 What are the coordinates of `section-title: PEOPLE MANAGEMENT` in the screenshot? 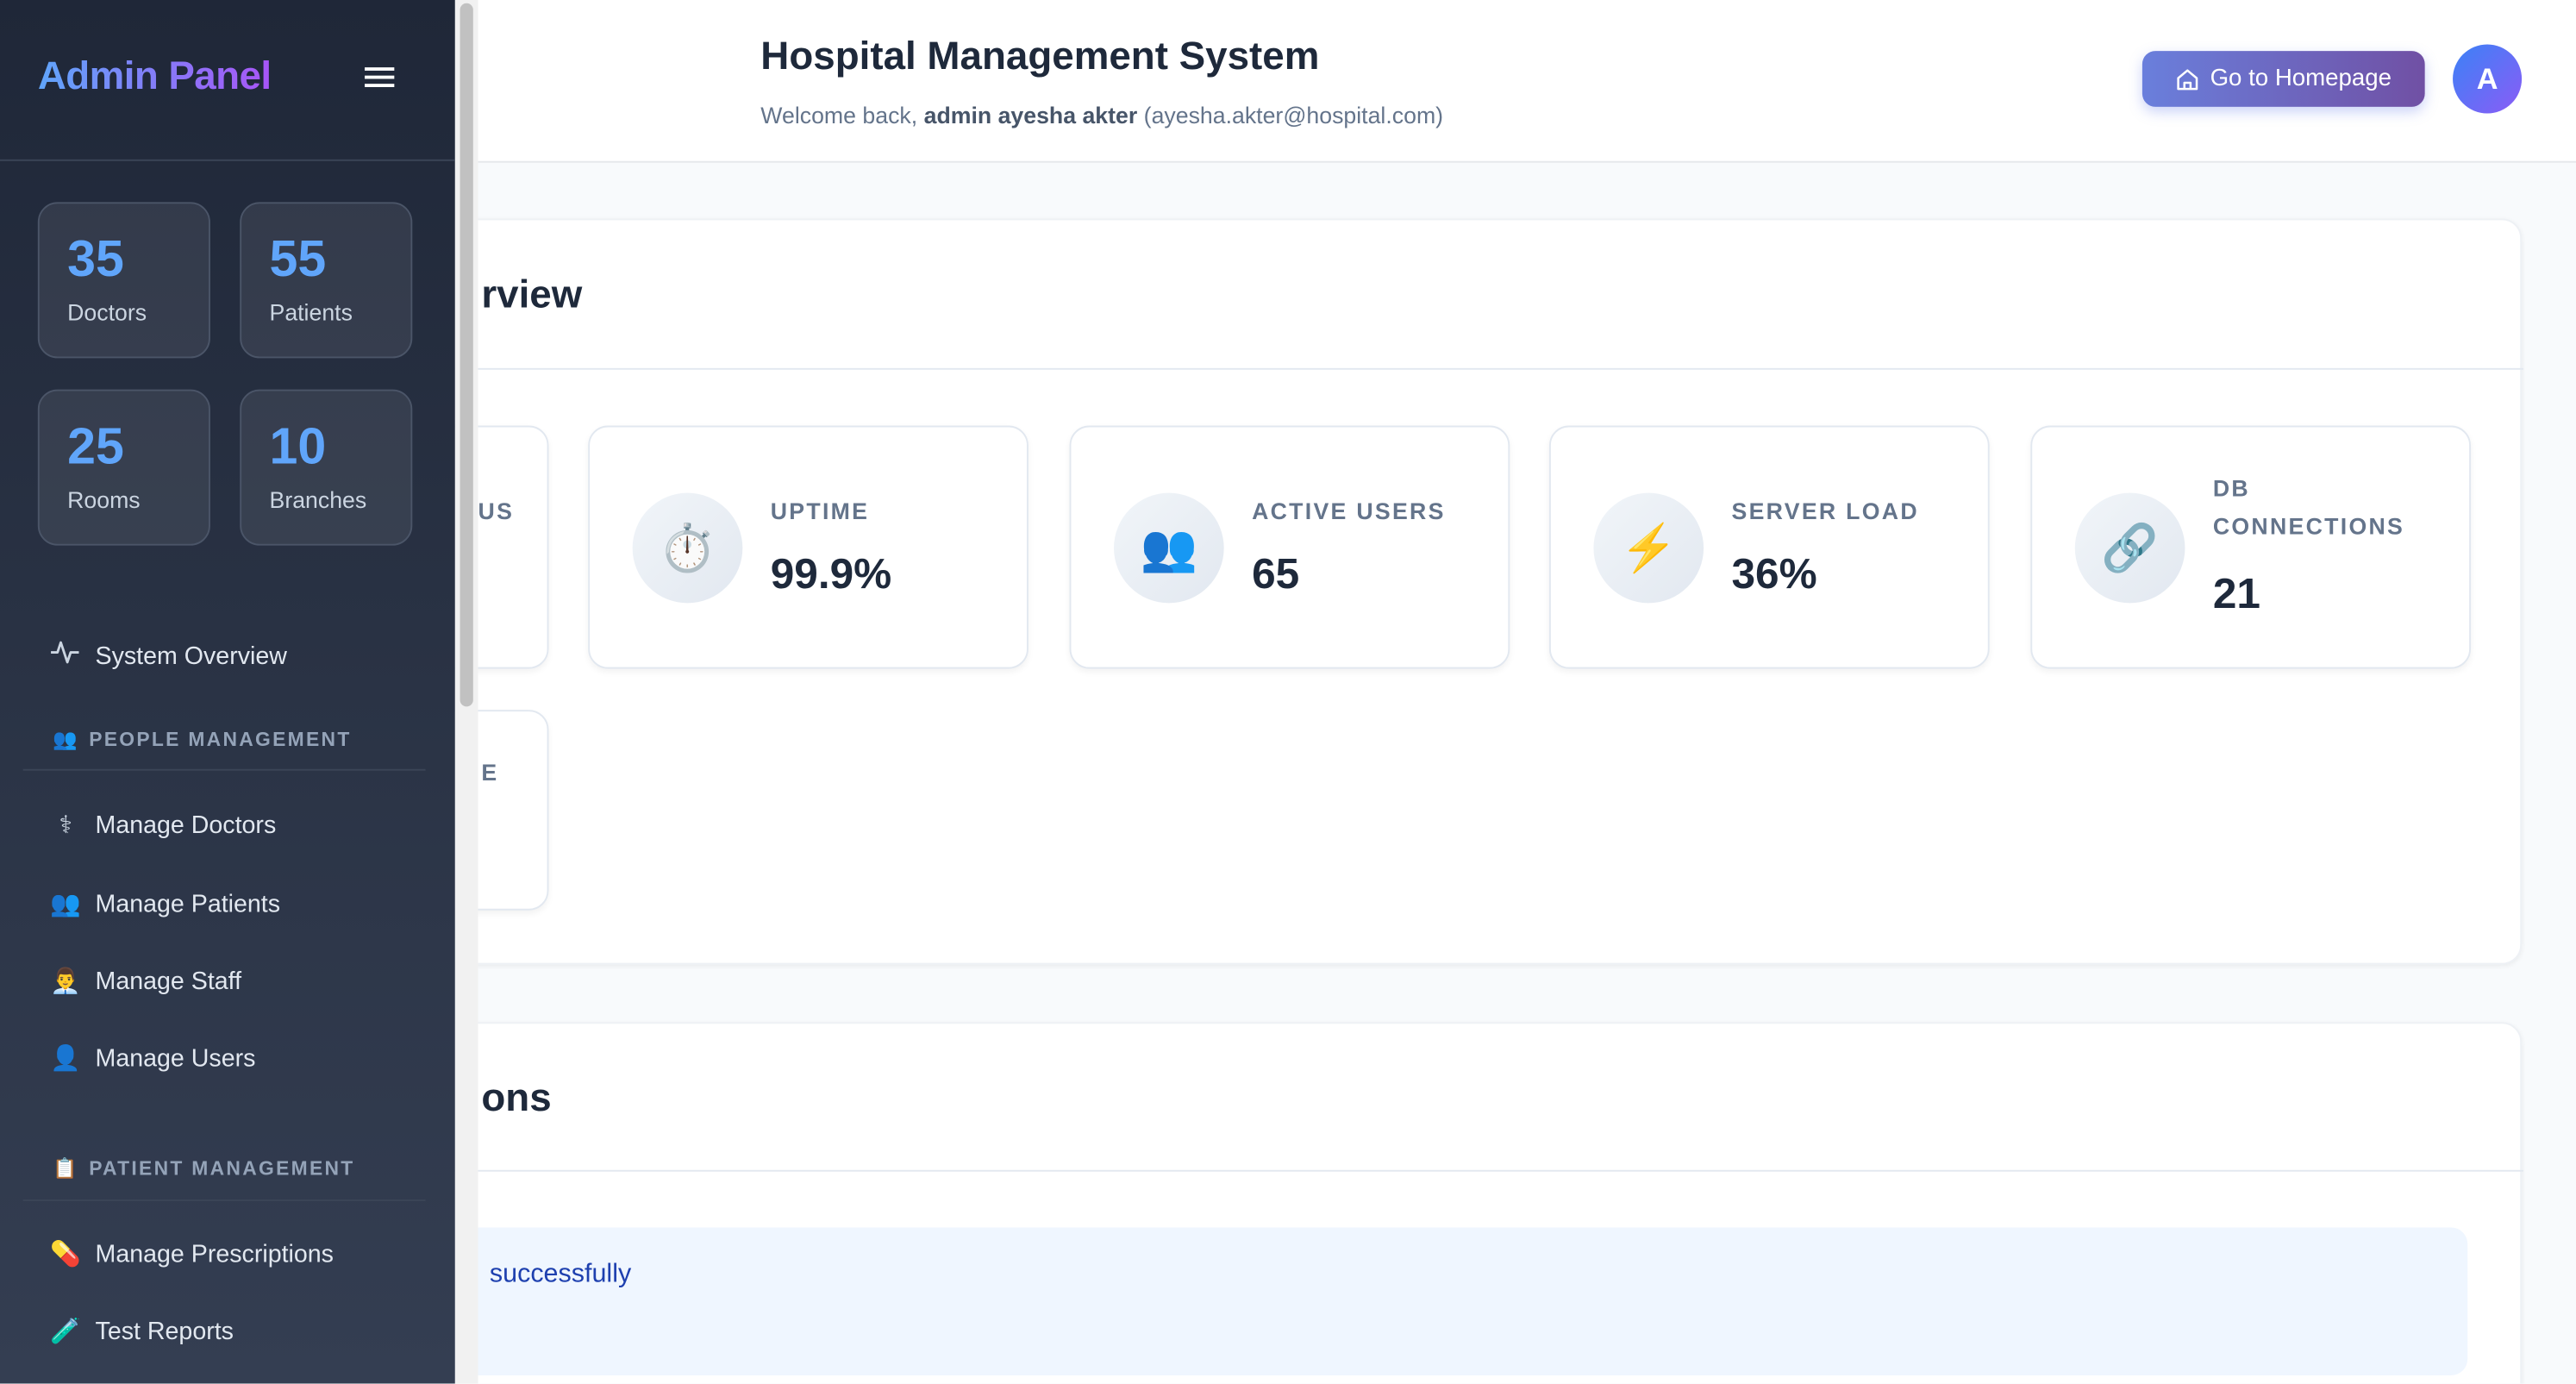 It's located at (221, 740).